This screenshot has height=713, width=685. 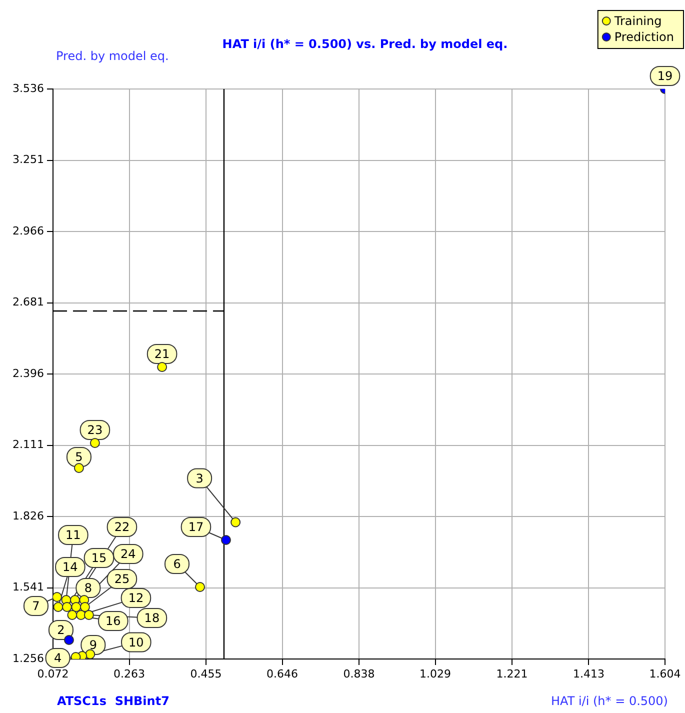 I want to click on annotation: 15, so click(x=99, y=558).